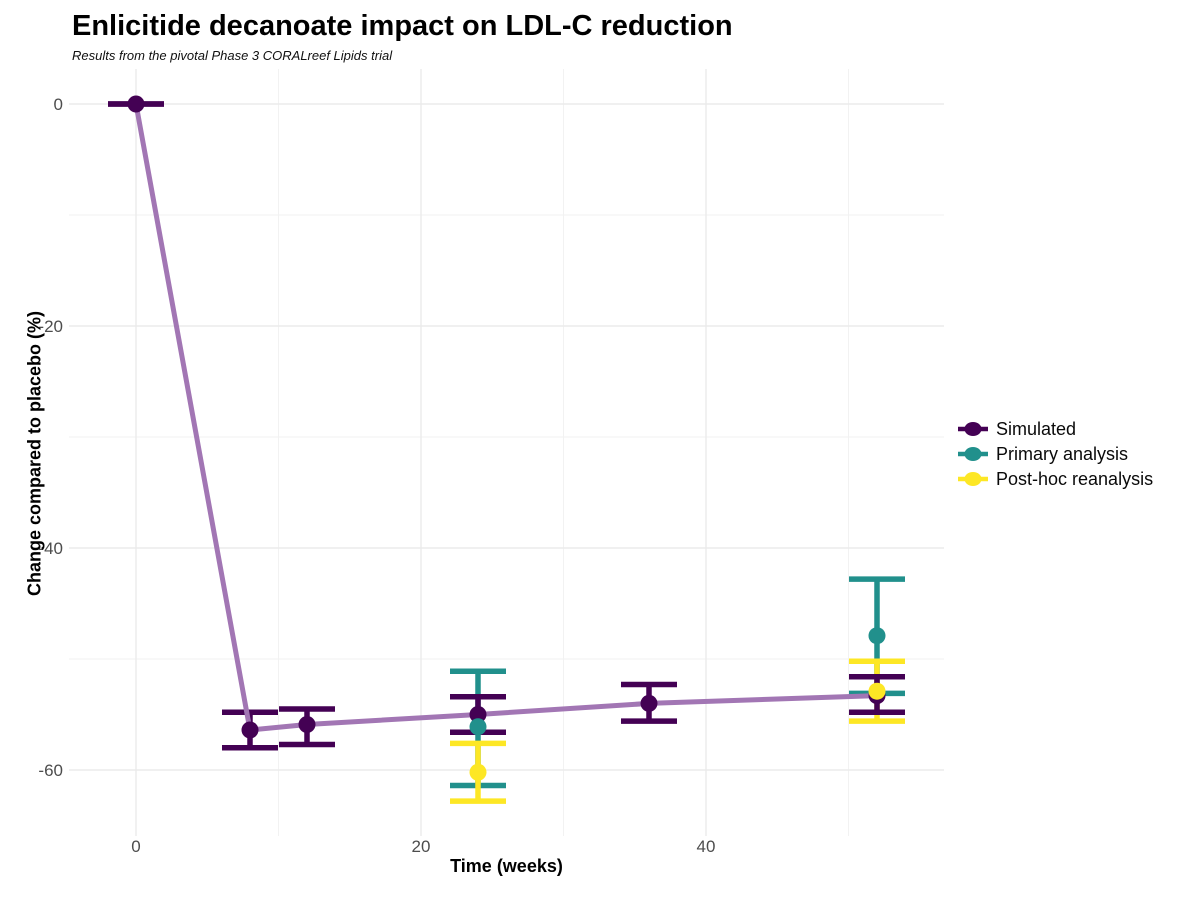  What do you see at coordinates (1075, 478) in the screenshot?
I see `legend-label: Post-hoc reanalysis` at bounding box center [1075, 478].